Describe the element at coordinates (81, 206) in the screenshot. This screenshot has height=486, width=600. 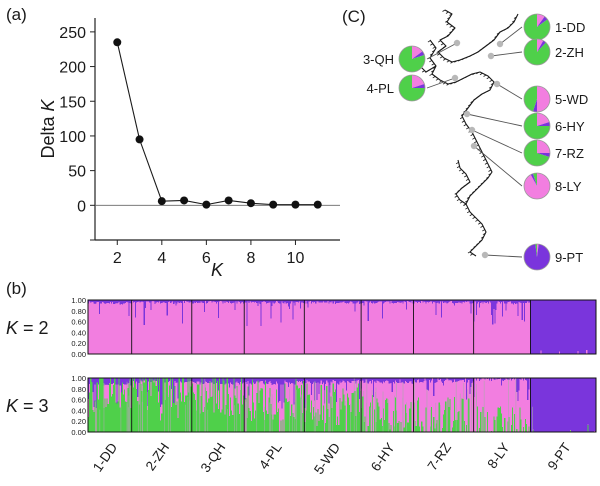
I see `y-tick-label: 0` at that location.